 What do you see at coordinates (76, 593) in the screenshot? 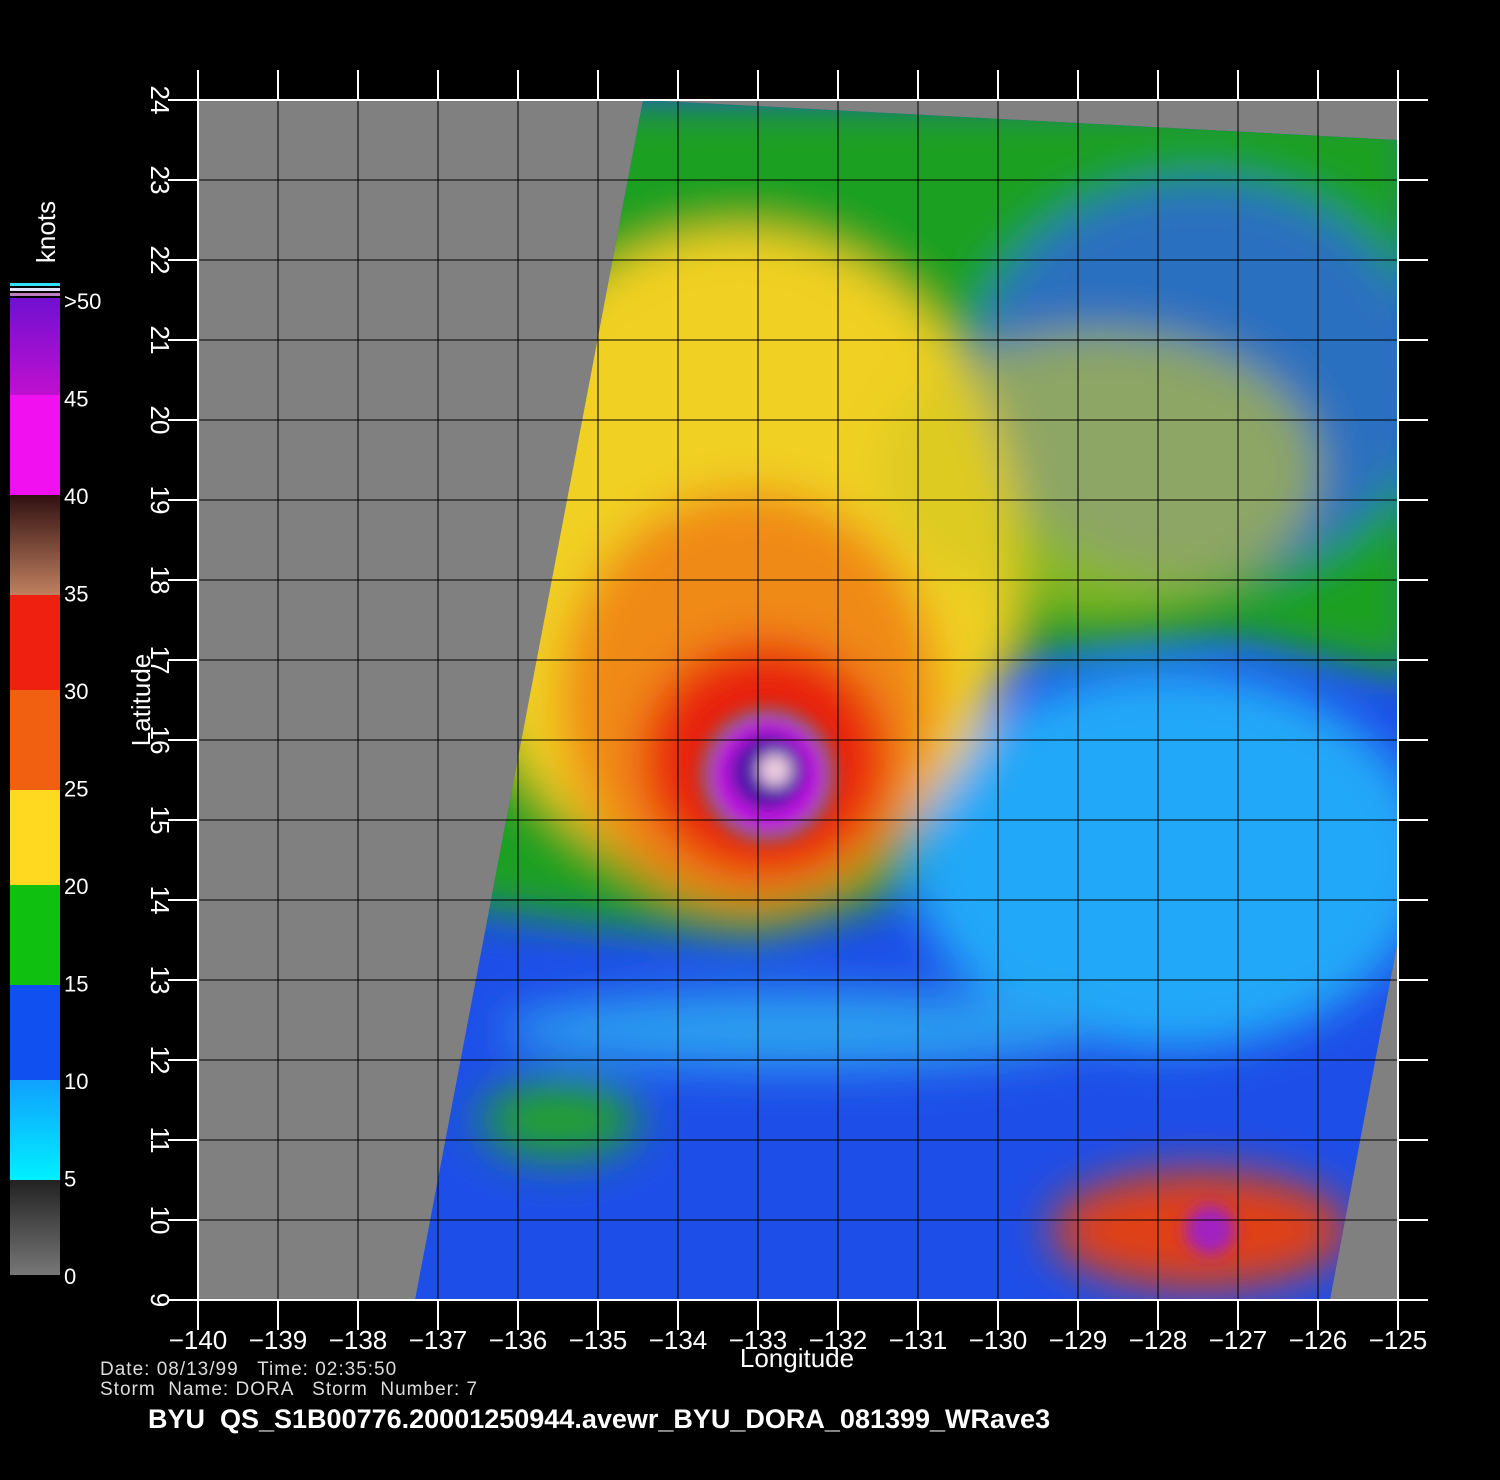
I see `colorbar-label: 35` at bounding box center [76, 593].